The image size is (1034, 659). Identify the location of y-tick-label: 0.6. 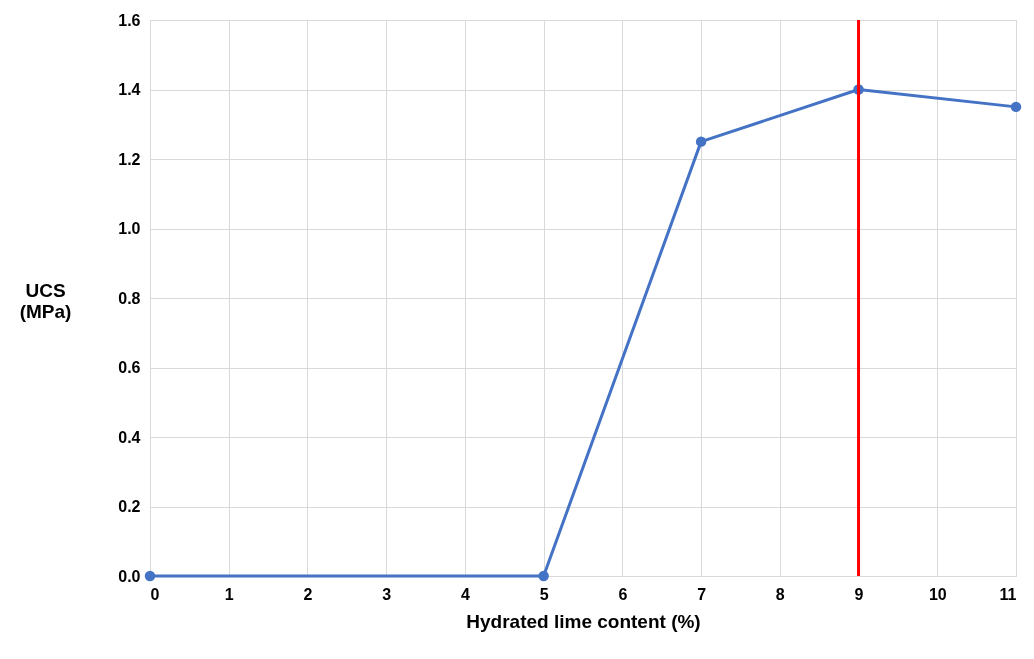
(129, 367).